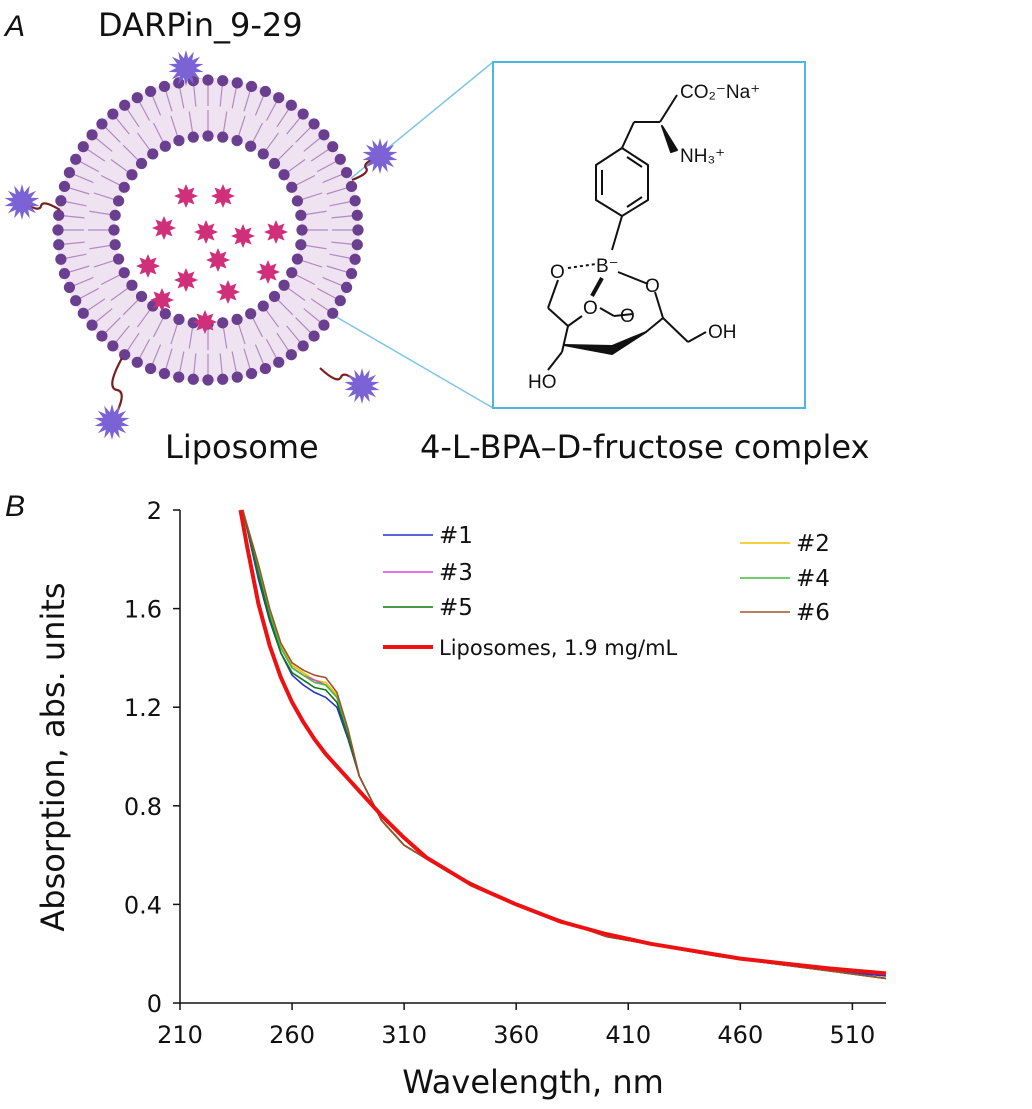 This screenshot has height=1109, width=1032. I want to click on oxygen-label-2: O, so click(652, 286).